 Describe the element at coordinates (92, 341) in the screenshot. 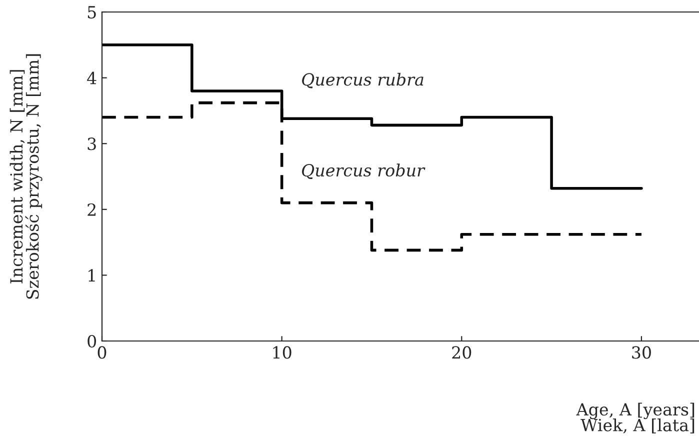

I see `y-tick-label: 0` at that location.